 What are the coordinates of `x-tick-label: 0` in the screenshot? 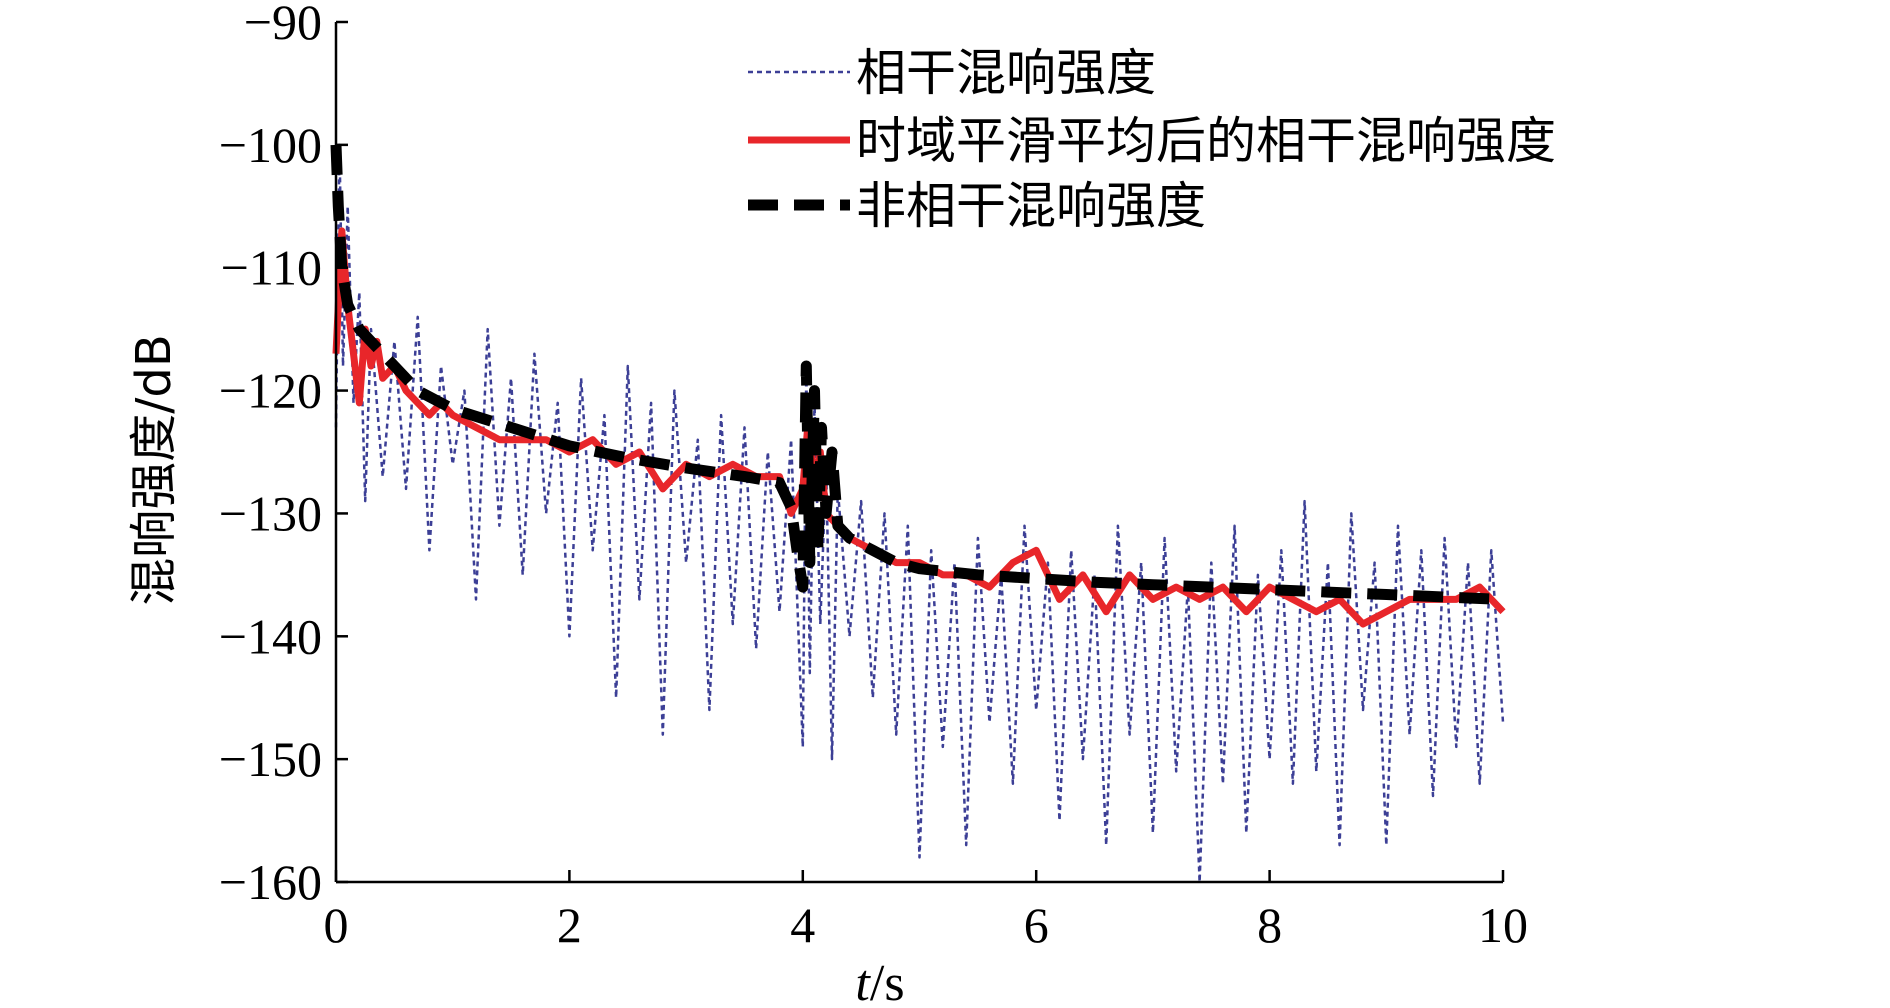 It's located at (336, 925).